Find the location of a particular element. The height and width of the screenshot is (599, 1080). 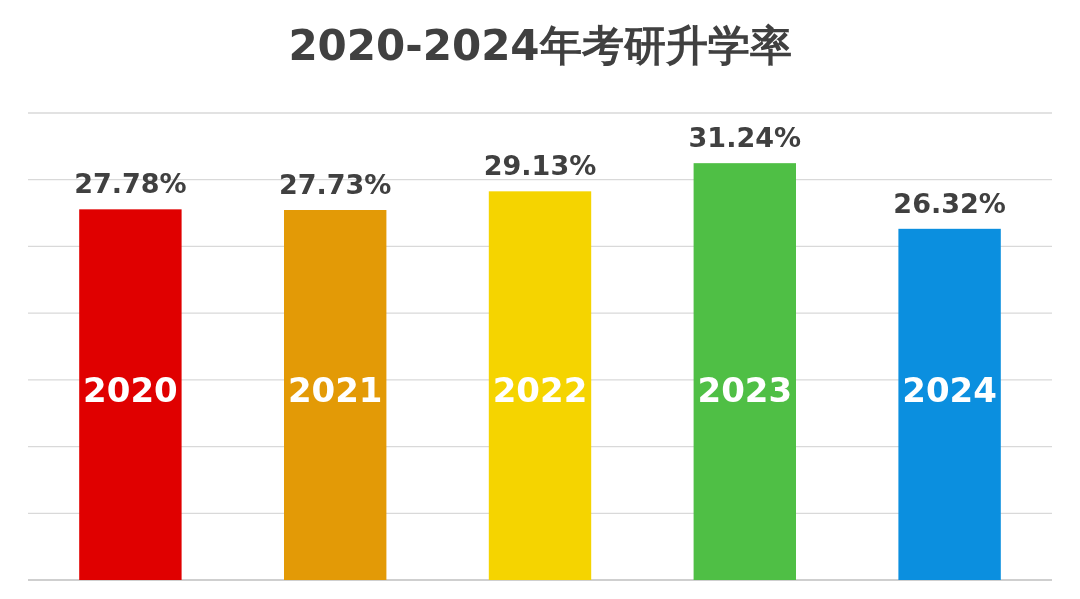

data-label: 27.78% is located at coordinates (130, 184).